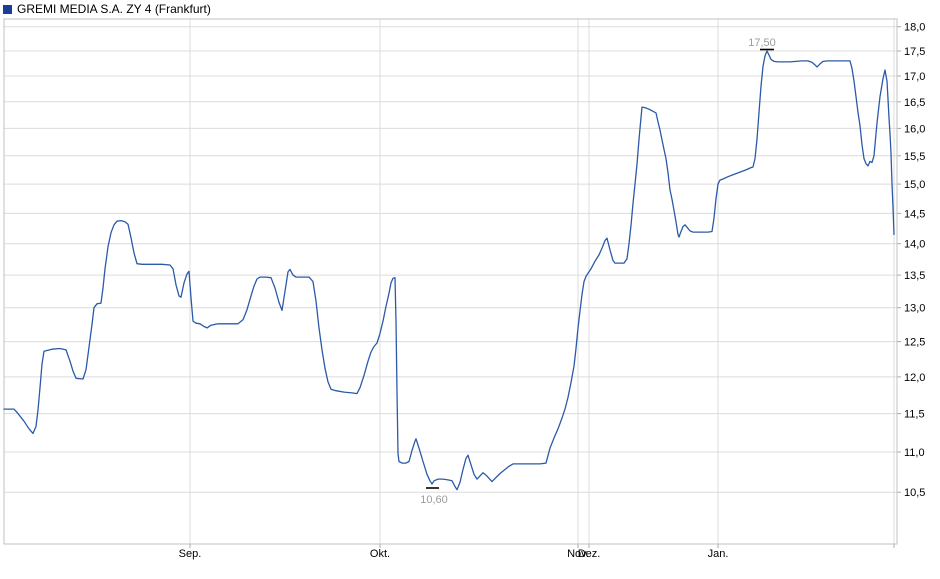  Describe the element at coordinates (380, 554) in the screenshot. I see `x-axis-label: Okt.` at that location.